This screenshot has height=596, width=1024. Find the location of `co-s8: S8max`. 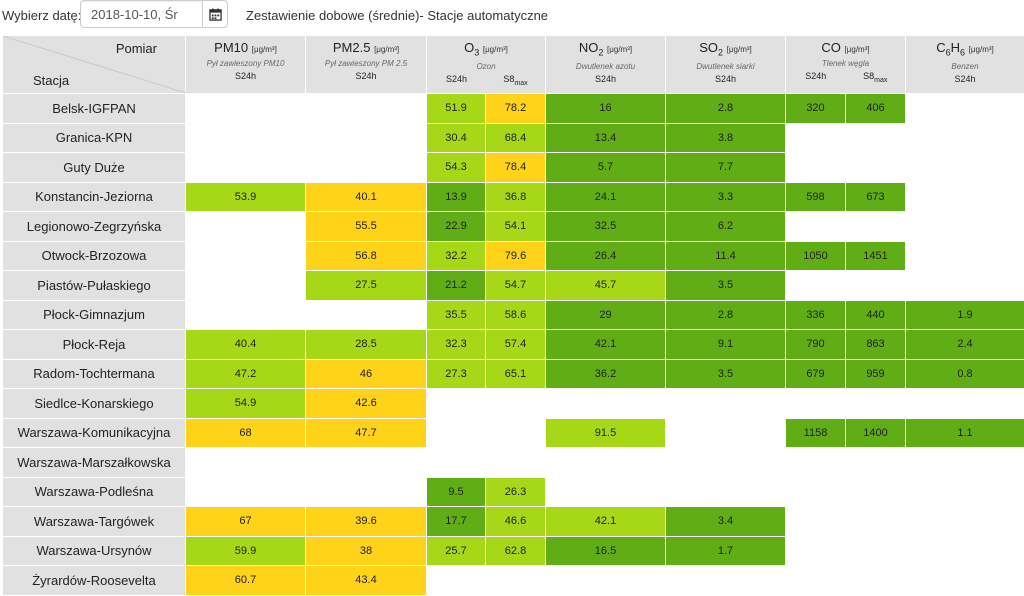

co-s8: S8max is located at coordinates (876, 77).